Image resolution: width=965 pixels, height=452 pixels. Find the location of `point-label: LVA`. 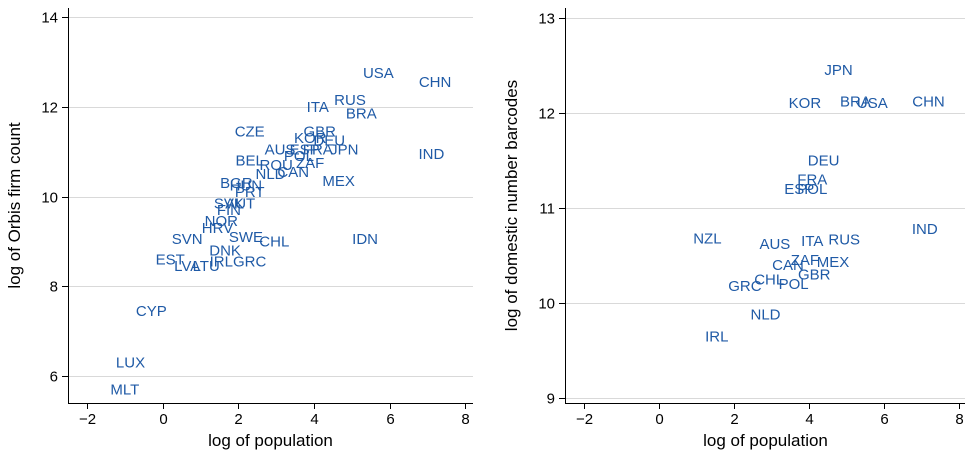

point-label: LVA is located at coordinates (187, 266).